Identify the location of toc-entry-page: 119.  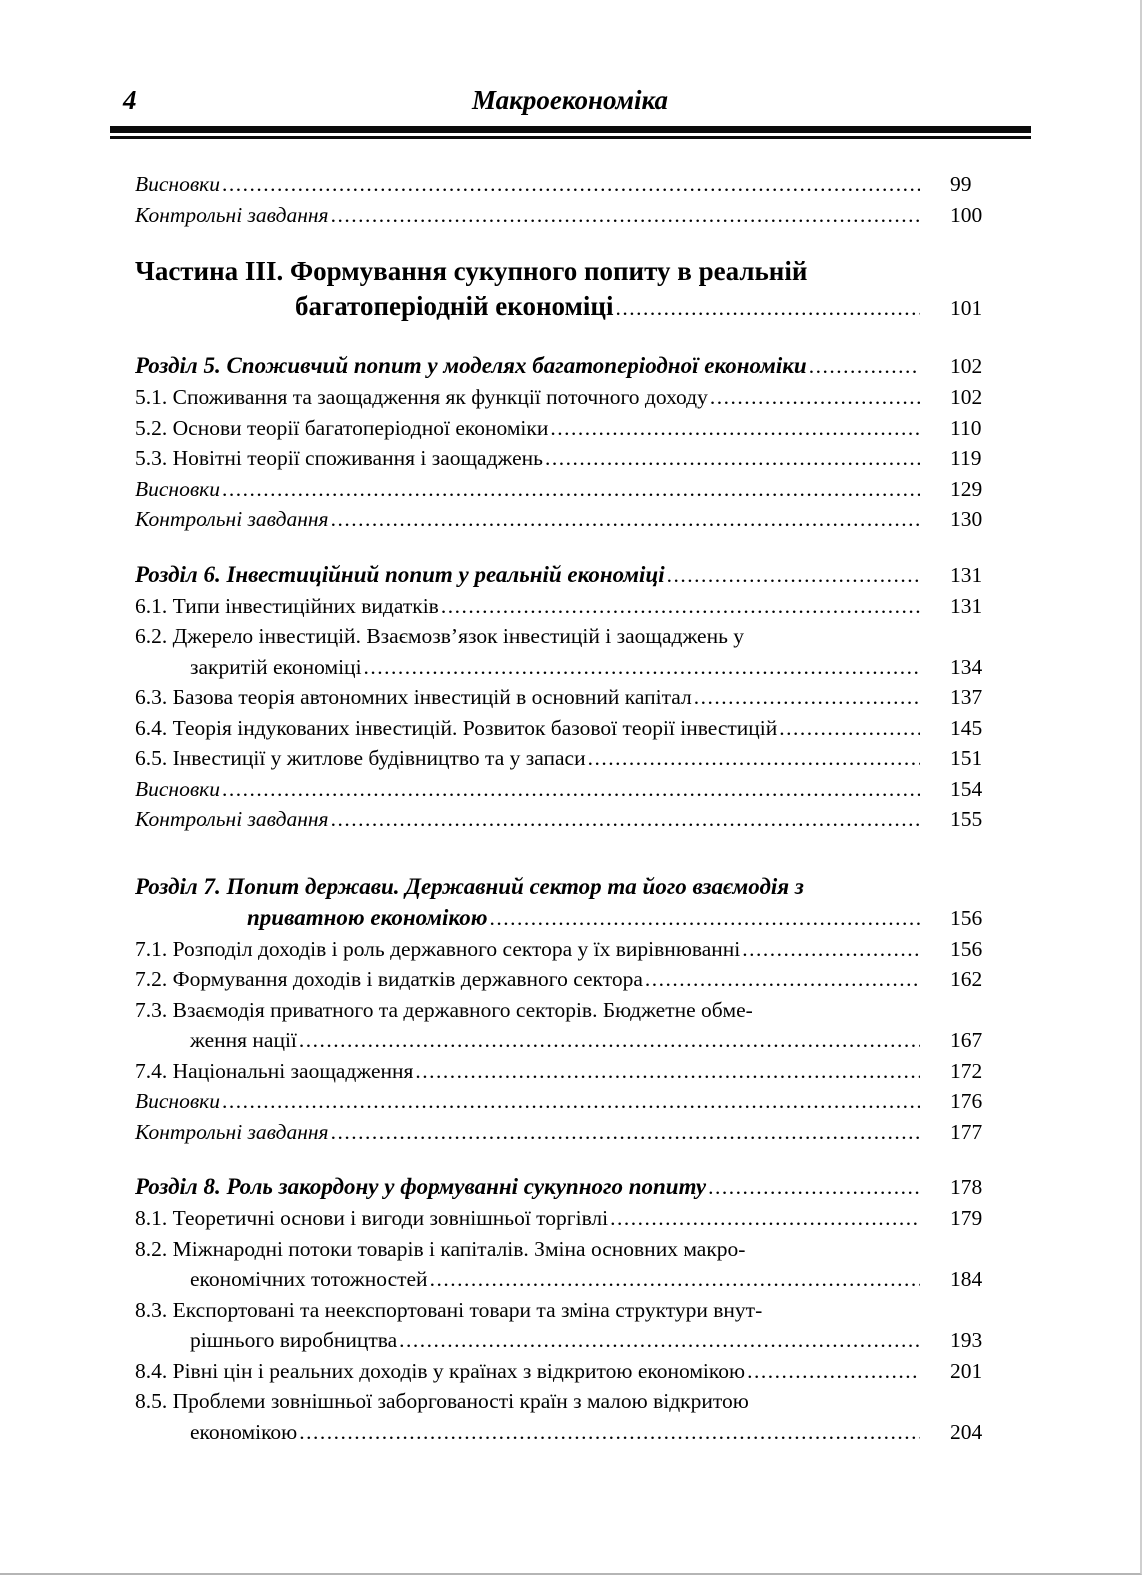
(966, 458).